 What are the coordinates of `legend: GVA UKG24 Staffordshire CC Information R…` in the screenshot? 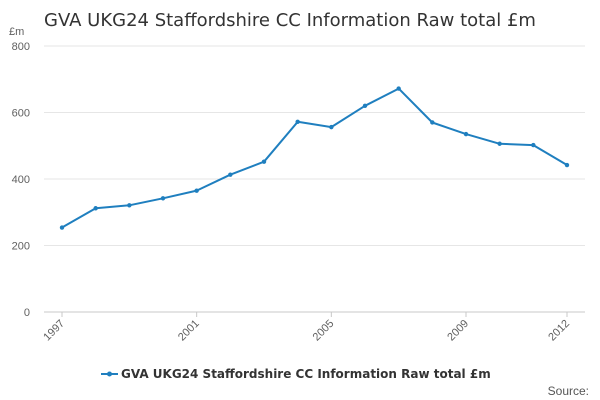 It's located at (296, 374).